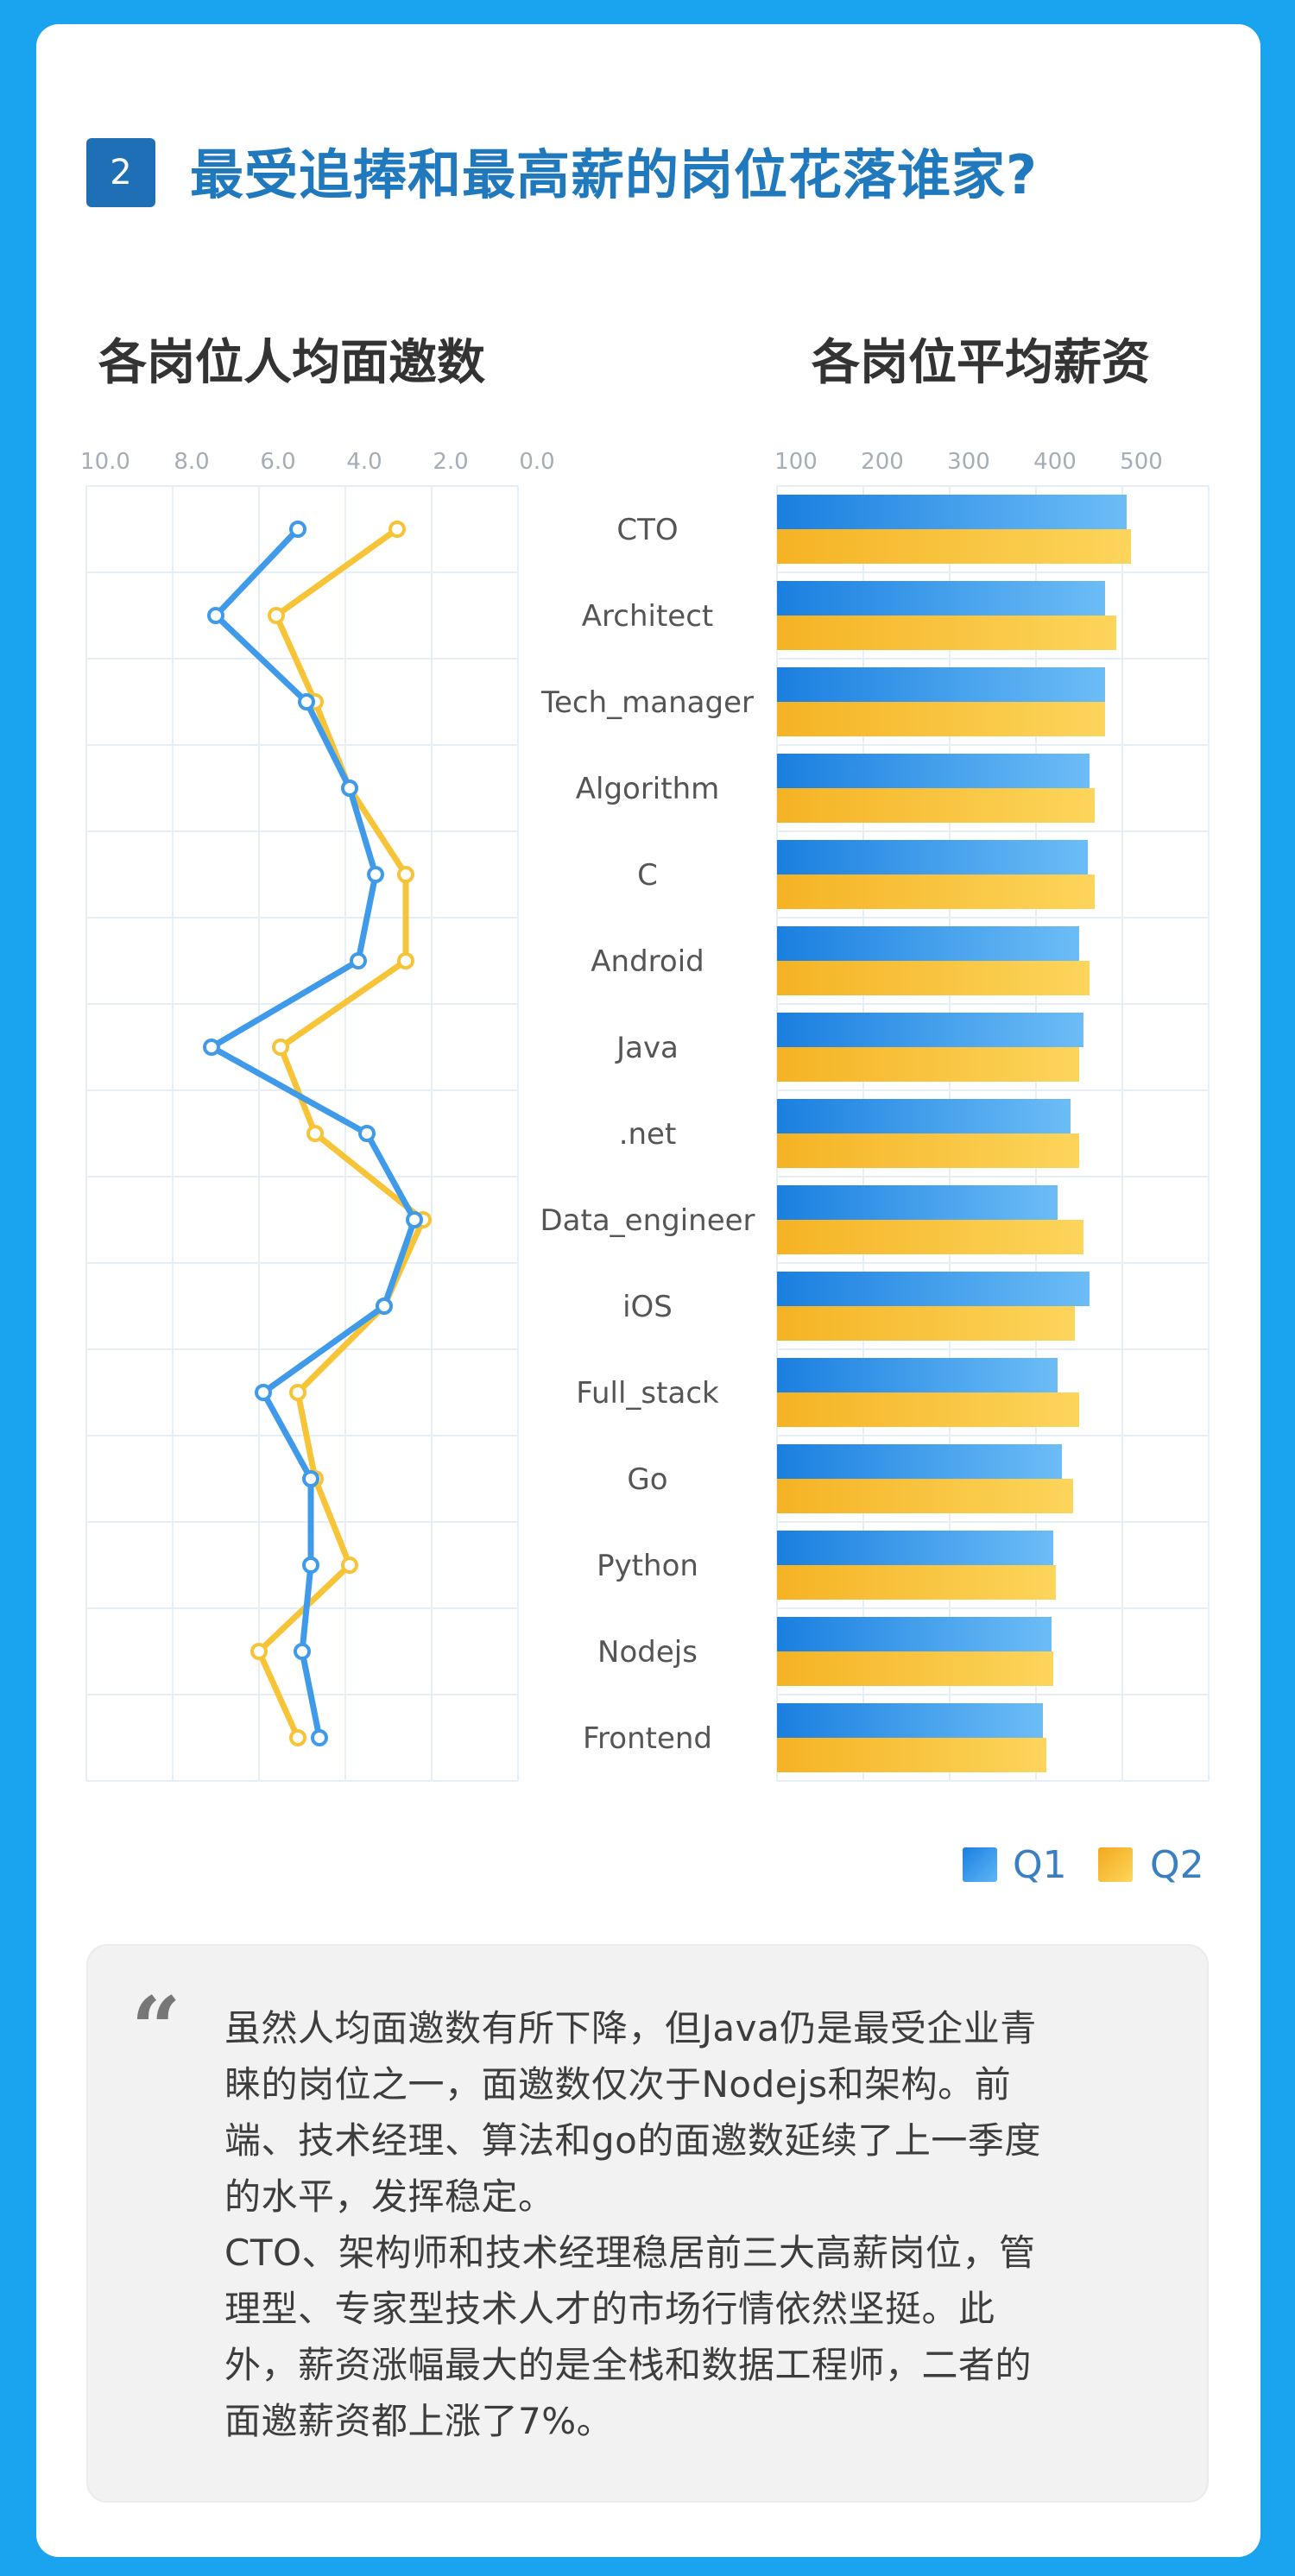 The height and width of the screenshot is (2576, 1295). Describe the element at coordinates (647, 1220) in the screenshot. I see `category-label: Data_engineer` at that location.